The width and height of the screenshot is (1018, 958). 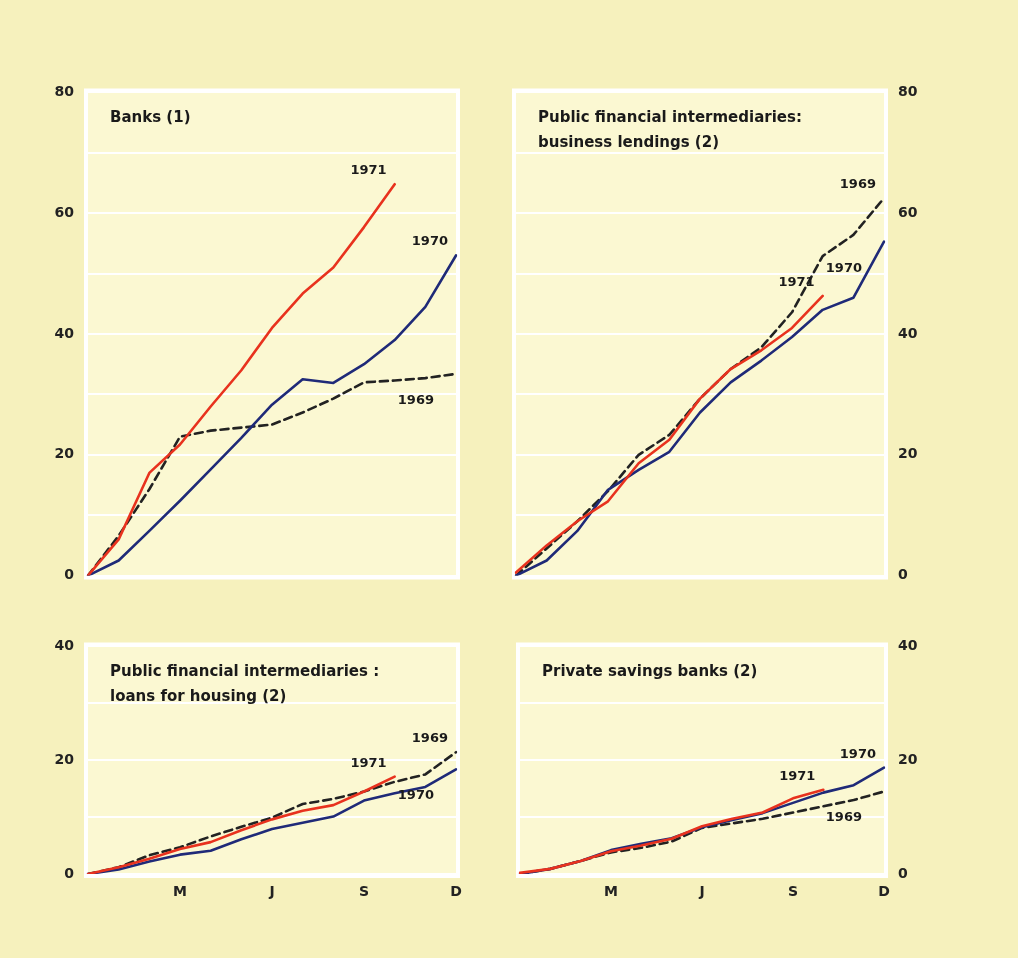 What do you see at coordinates (245, 684) in the screenshot?
I see `text: Public financial intermediaries : loans for housing (2)` at bounding box center [245, 684].